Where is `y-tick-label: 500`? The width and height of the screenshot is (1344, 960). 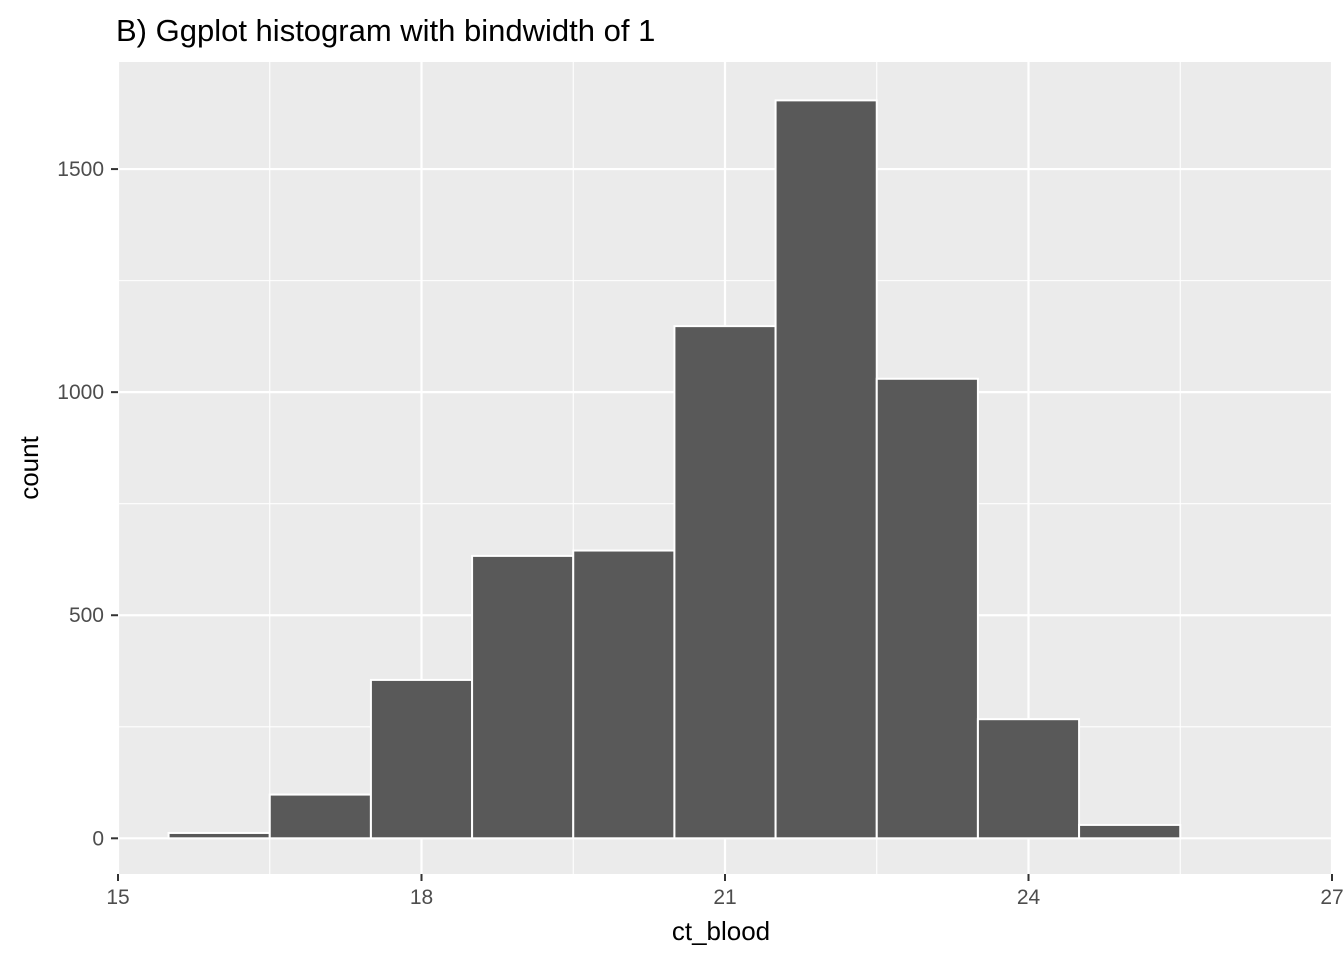
y-tick-label: 500 is located at coordinates (86, 615).